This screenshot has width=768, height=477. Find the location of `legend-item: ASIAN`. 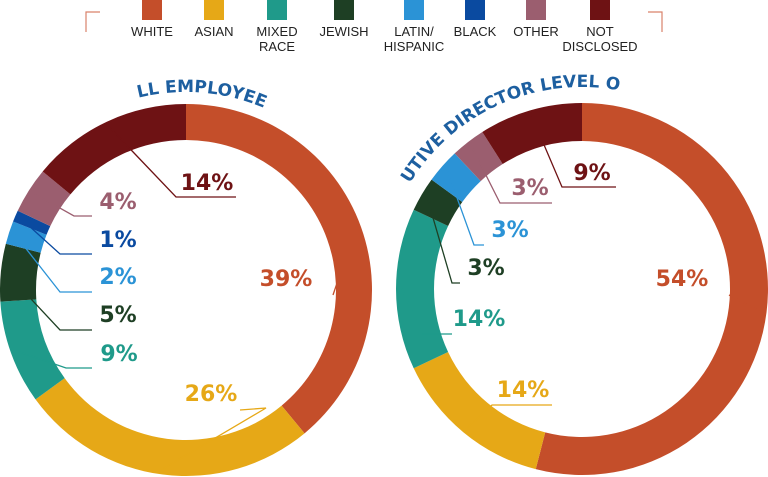

legend-item: ASIAN is located at coordinates (214, 19).